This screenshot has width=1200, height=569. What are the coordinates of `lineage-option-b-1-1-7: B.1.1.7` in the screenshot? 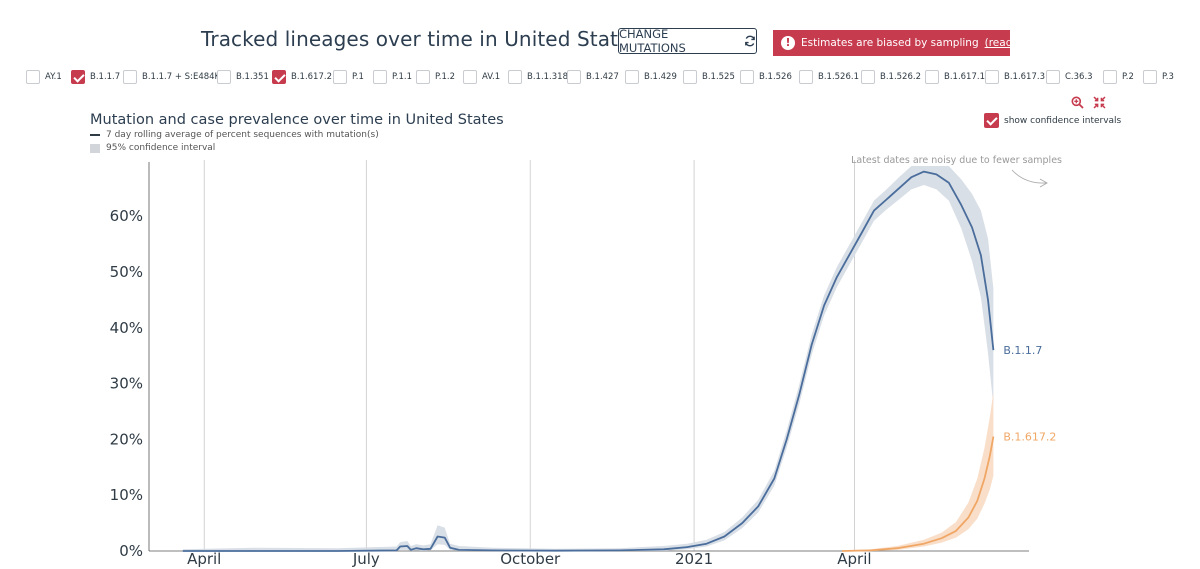 It's located at (95, 77).